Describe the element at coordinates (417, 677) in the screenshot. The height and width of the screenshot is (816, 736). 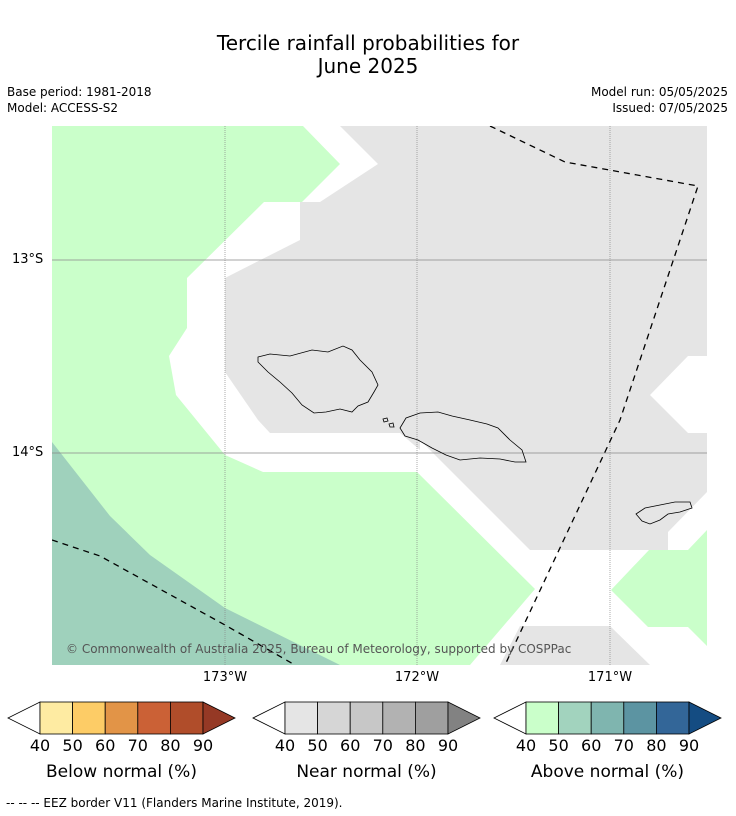
I see `lon-label-172w: 172°W` at that location.